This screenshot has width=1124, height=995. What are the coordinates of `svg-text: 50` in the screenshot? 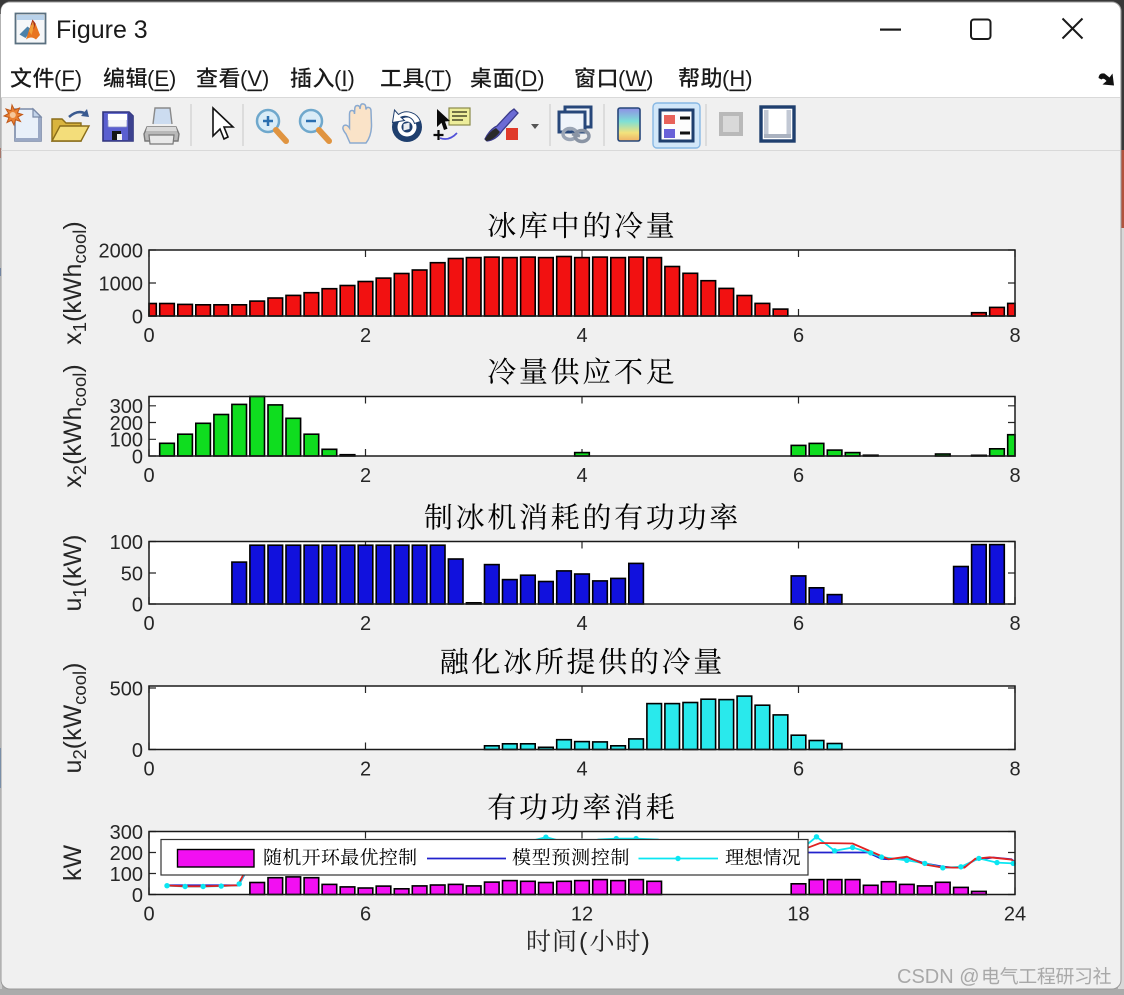 It's located at (132, 574).